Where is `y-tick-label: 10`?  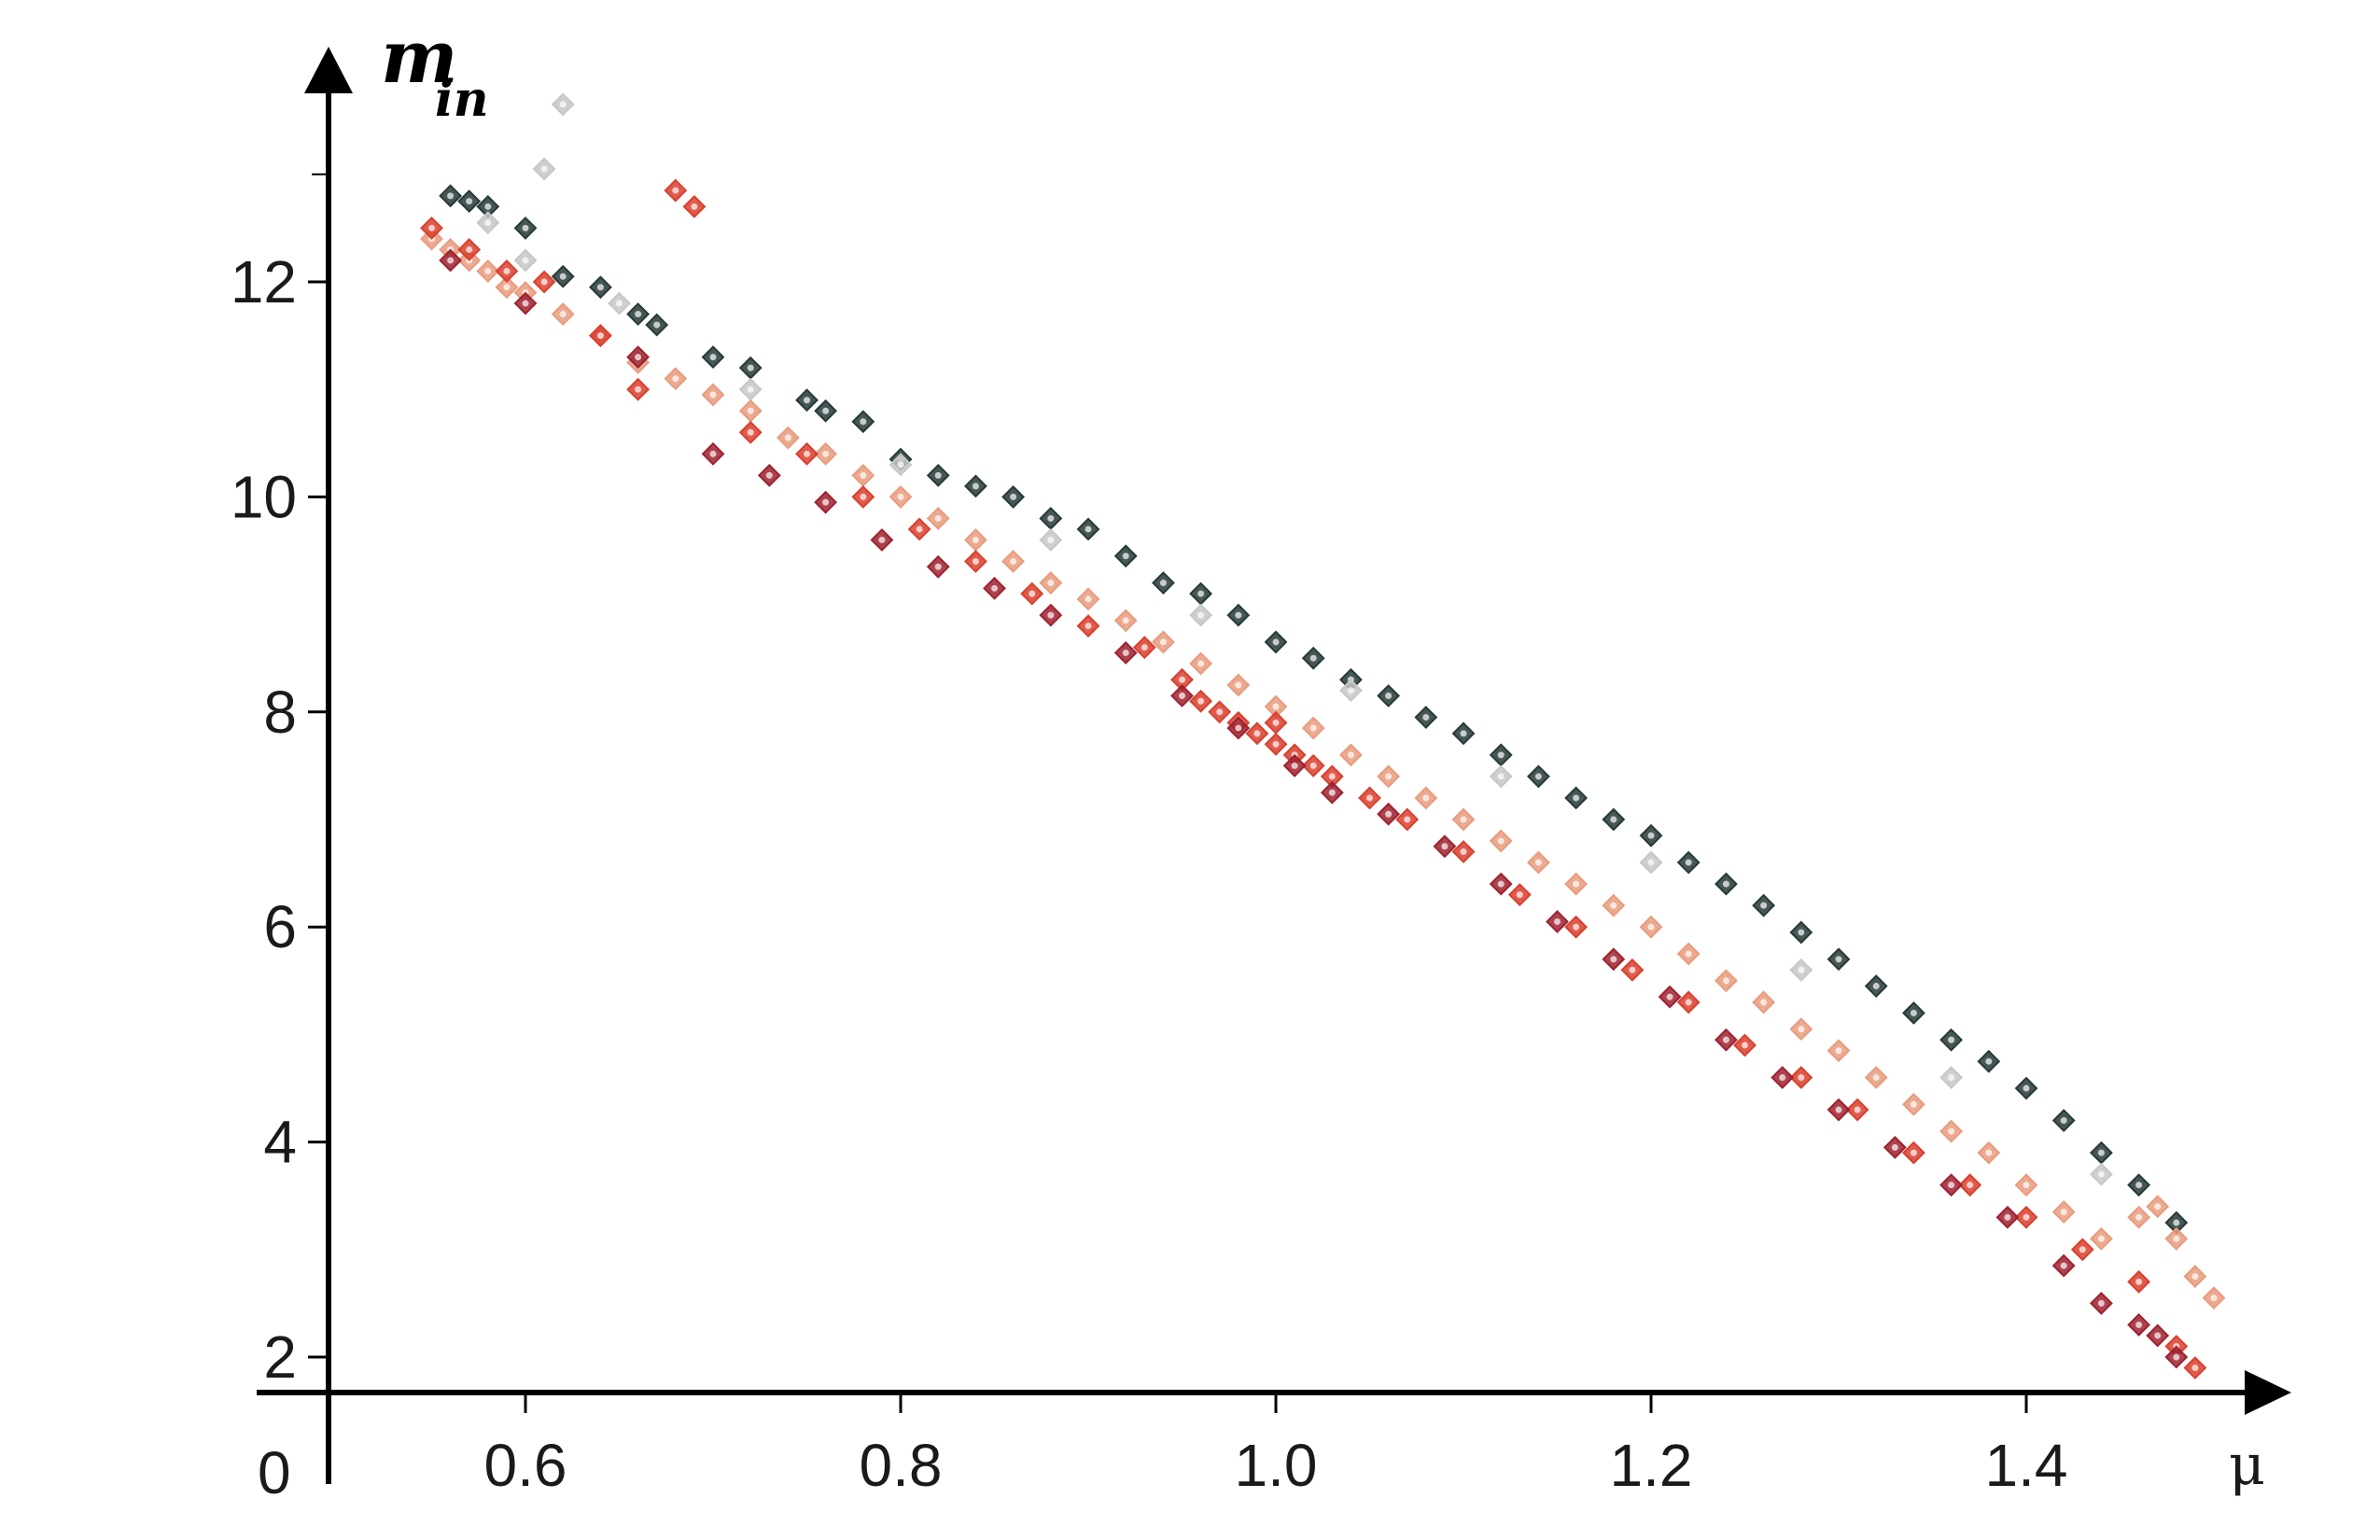 y-tick-label: 10 is located at coordinates (264, 496).